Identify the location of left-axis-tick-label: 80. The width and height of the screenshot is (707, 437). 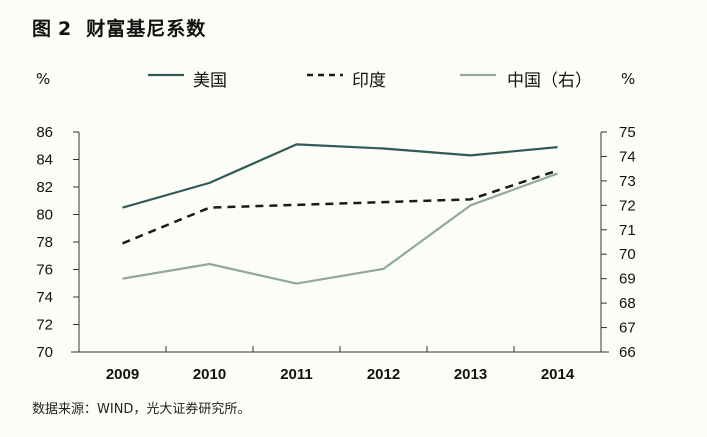
(44, 215).